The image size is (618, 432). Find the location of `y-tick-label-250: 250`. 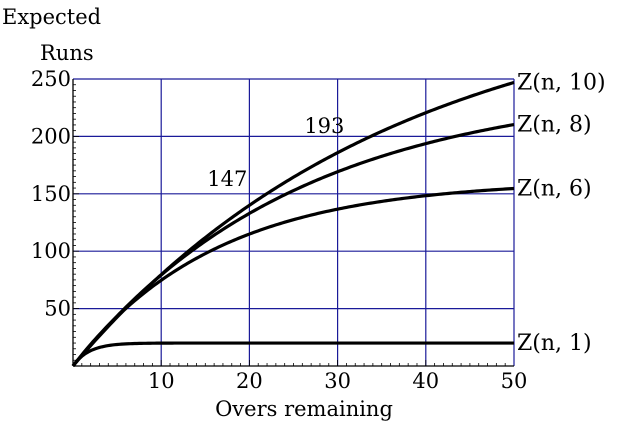

y-tick-label-250: 250 is located at coordinates (51, 79).